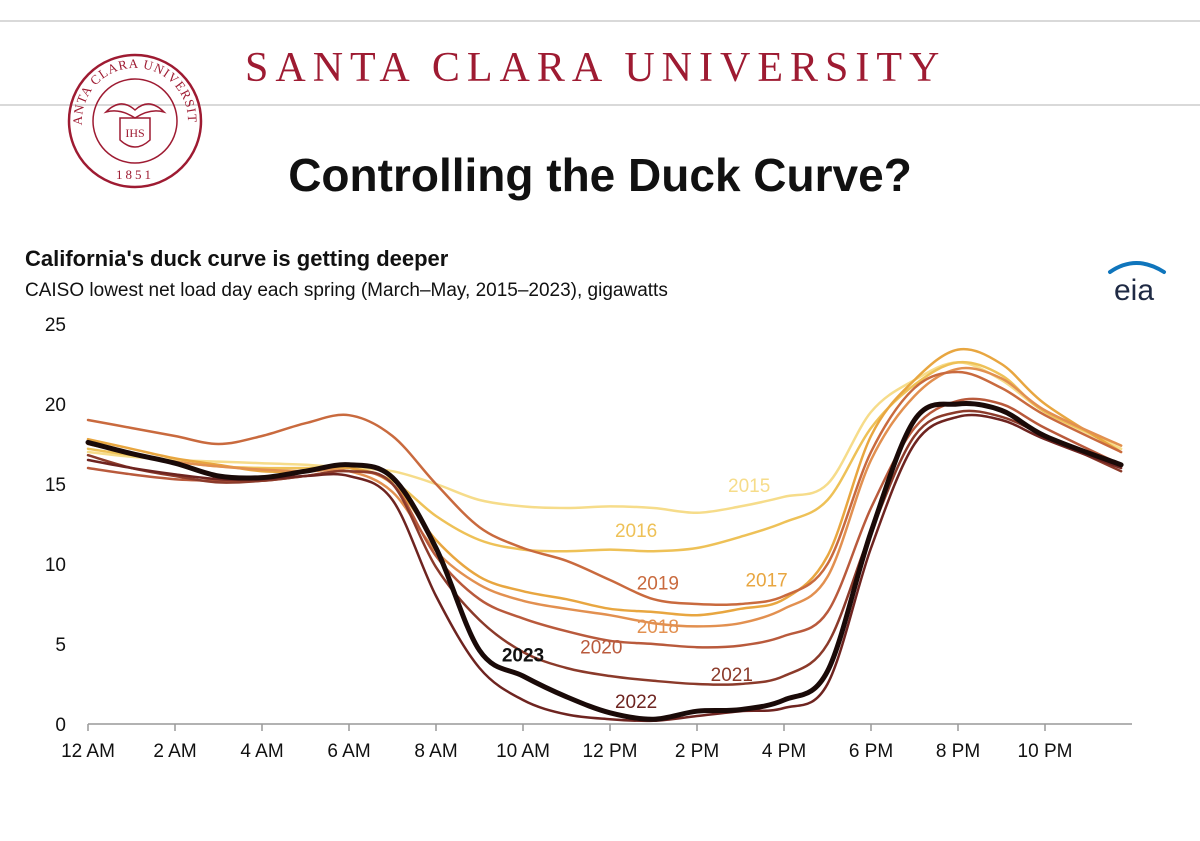  I want to click on y-tick-label: 10, so click(55, 565).